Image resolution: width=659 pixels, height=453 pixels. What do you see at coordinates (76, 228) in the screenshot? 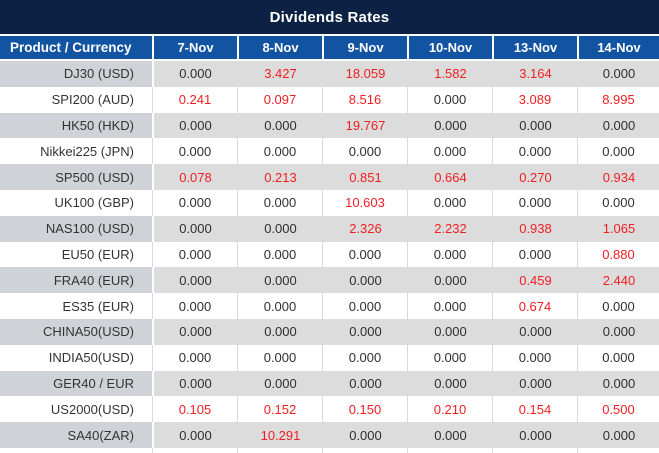
I see `product-label: NAS100 (USD)` at bounding box center [76, 228].